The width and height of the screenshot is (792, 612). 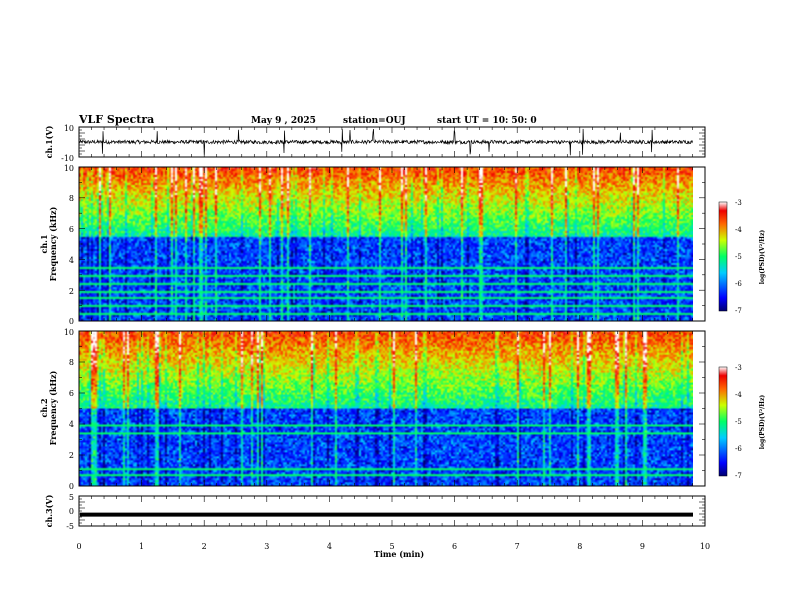 What do you see at coordinates (69, 128) in the screenshot?
I see `ch1-ytick-top: 10` at bounding box center [69, 128].